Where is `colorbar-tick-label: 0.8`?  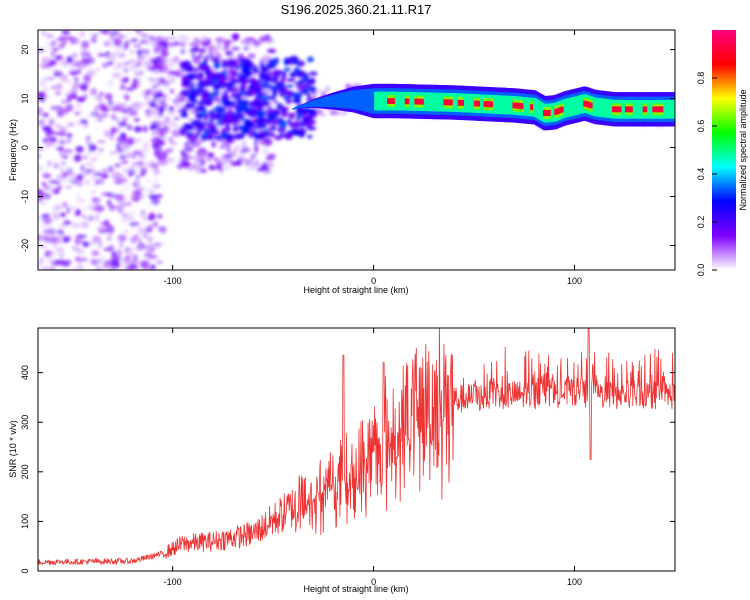 colorbar-tick-label: 0.8 is located at coordinates (701, 78).